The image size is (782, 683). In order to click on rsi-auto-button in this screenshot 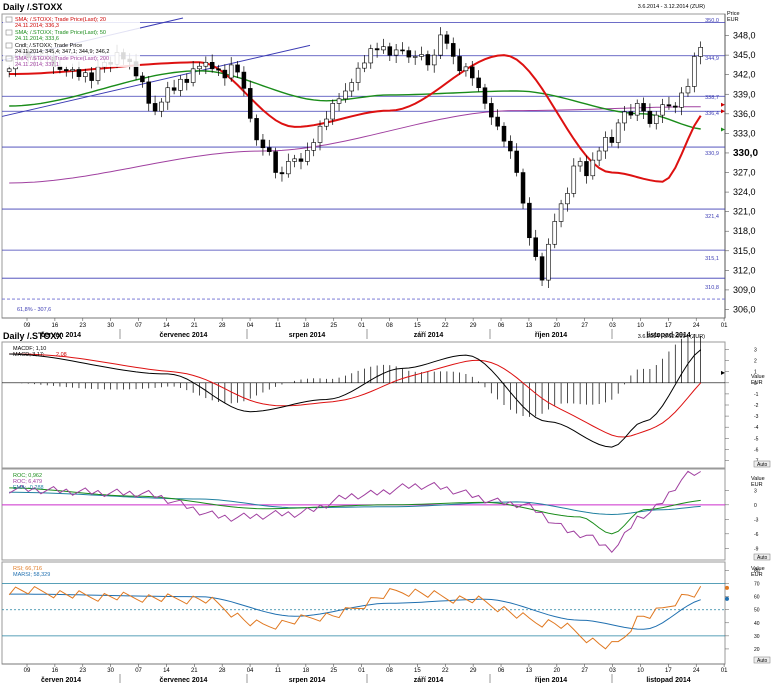, I will do `click(762, 660)`.